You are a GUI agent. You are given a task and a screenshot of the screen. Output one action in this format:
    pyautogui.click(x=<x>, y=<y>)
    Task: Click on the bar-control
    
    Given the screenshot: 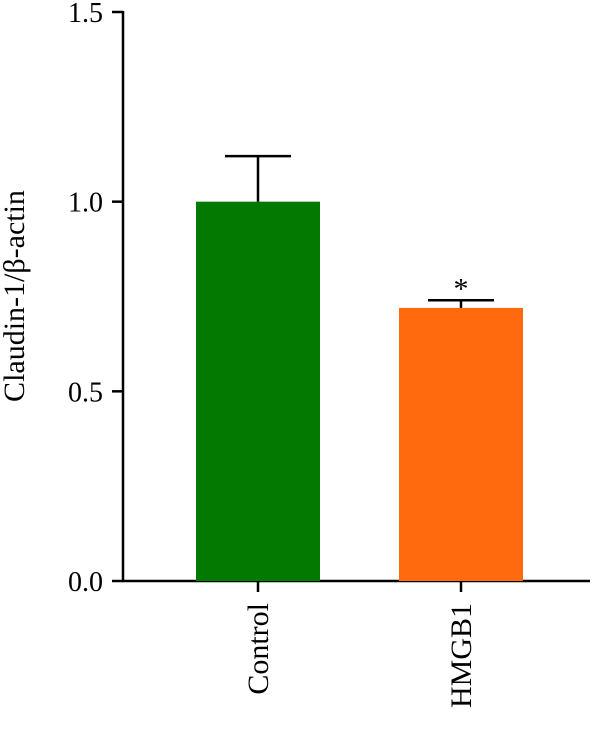 What is the action you would take?
    pyautogui.click(x=258, y=391)
    